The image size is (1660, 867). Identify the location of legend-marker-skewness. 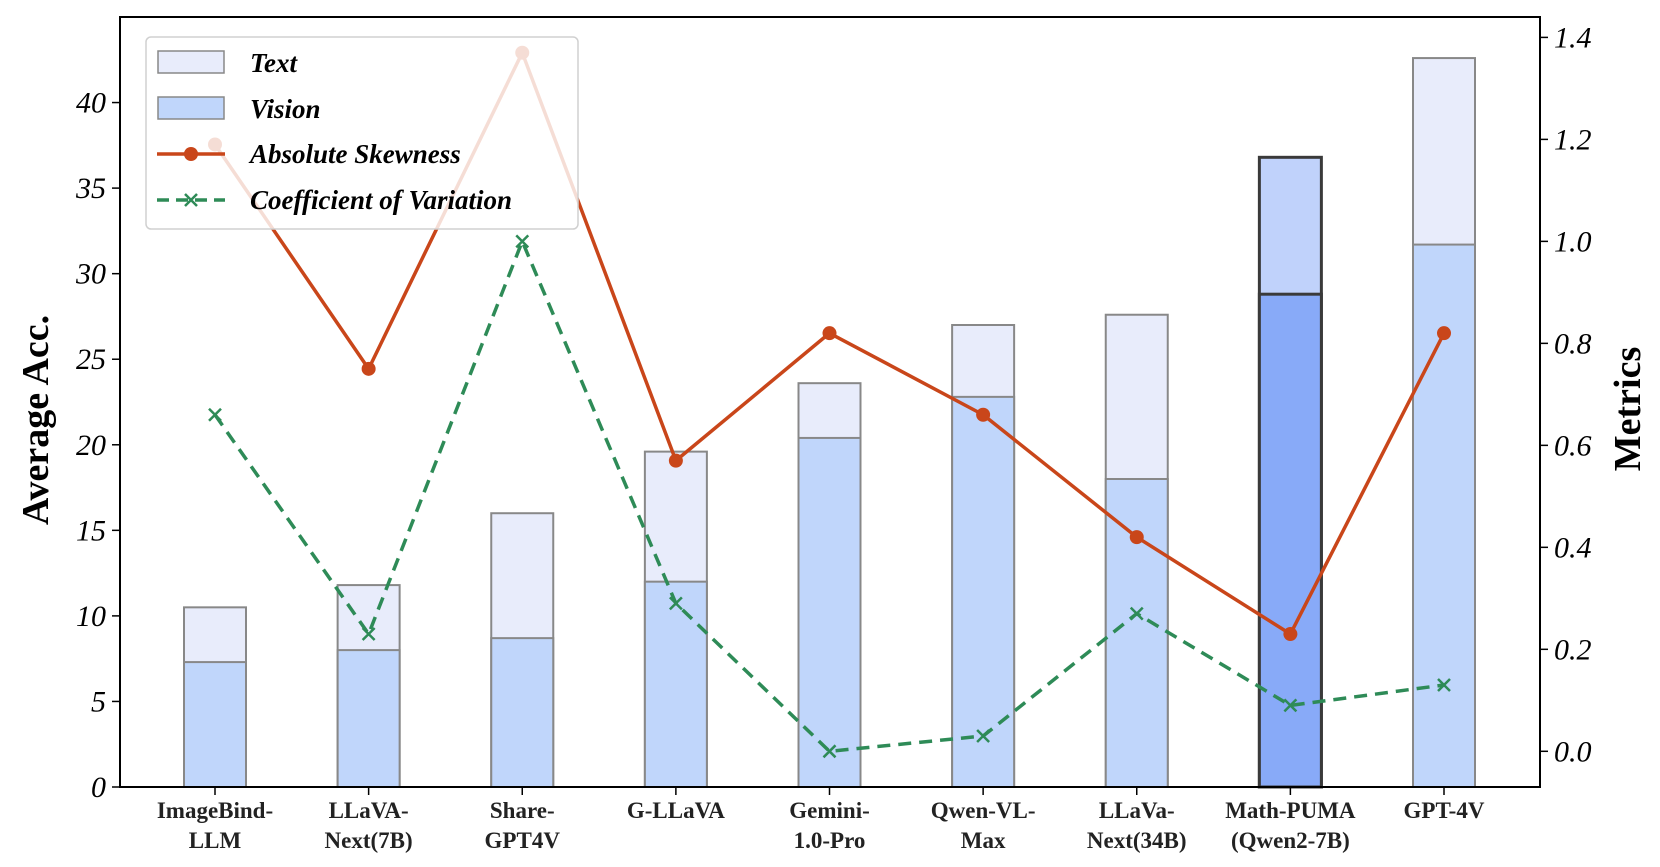
(191, 154).